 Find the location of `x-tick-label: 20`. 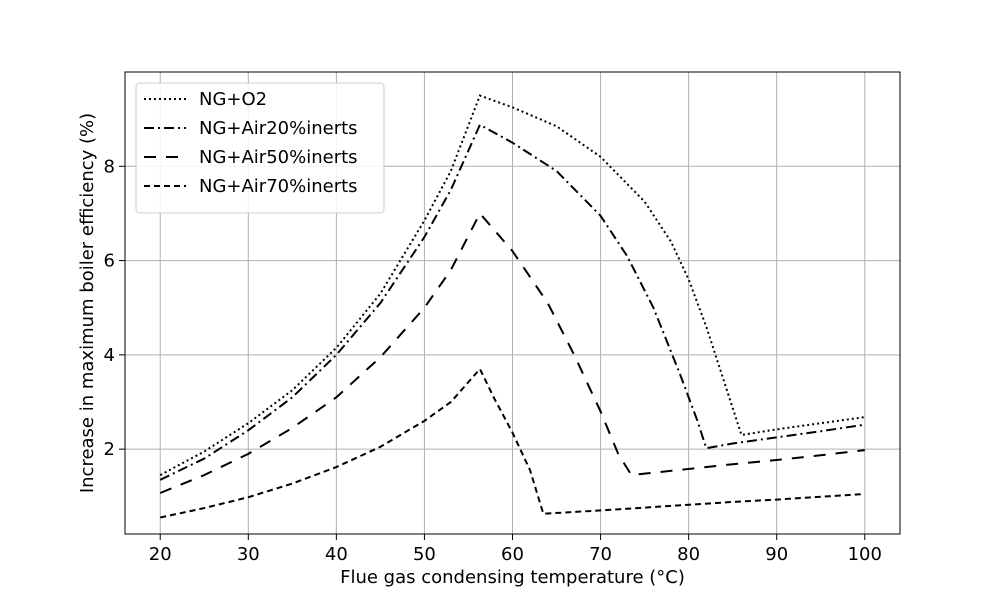

x-tick-label: 20 is located at coordinates (160, 554).